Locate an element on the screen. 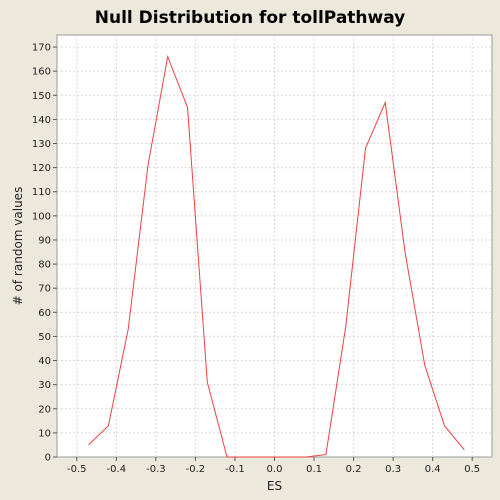 The height and width of the screenshot is (500, 500). x-tick-label: -0.5 is located at coordinates (77, 469).